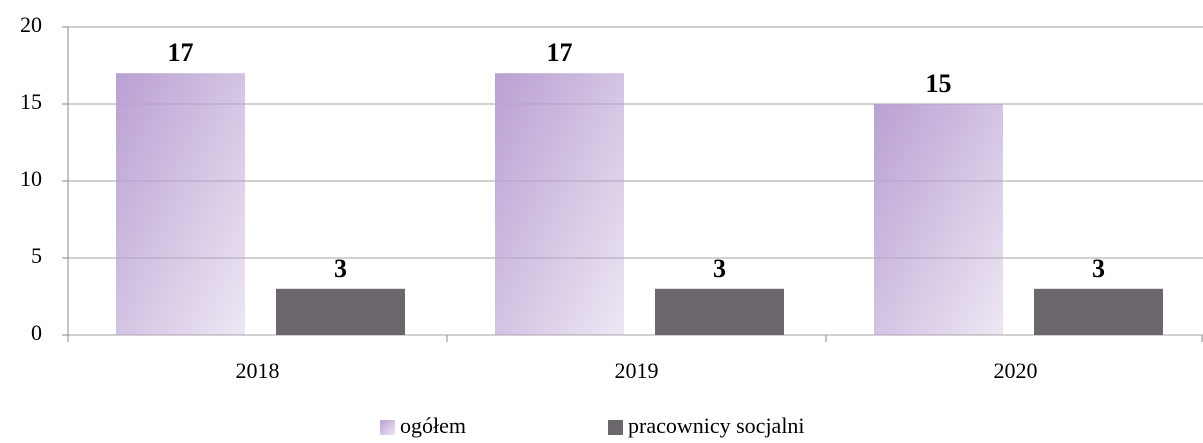 The width and height of the screenshot is (1203, 443). I want to click on legend-label: ogółem, so click(433, 425).